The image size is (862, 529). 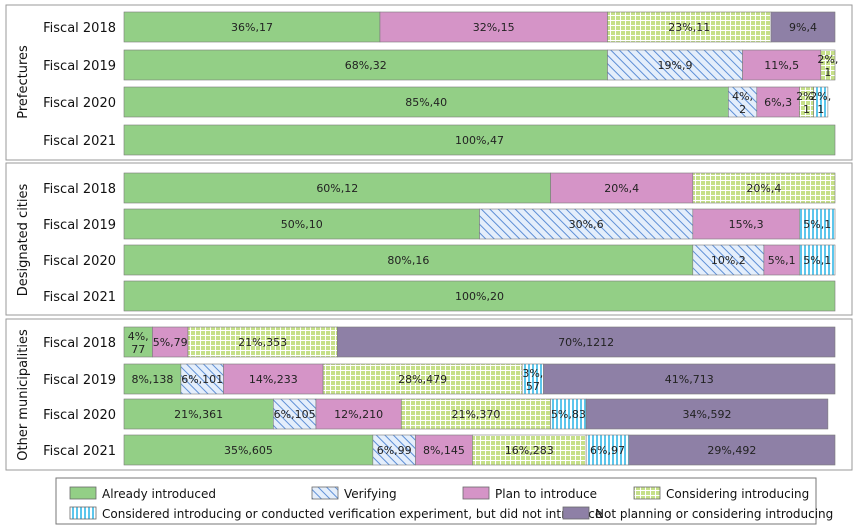 I want to click on data-label: 5%,1, so click(x=817, y=260).